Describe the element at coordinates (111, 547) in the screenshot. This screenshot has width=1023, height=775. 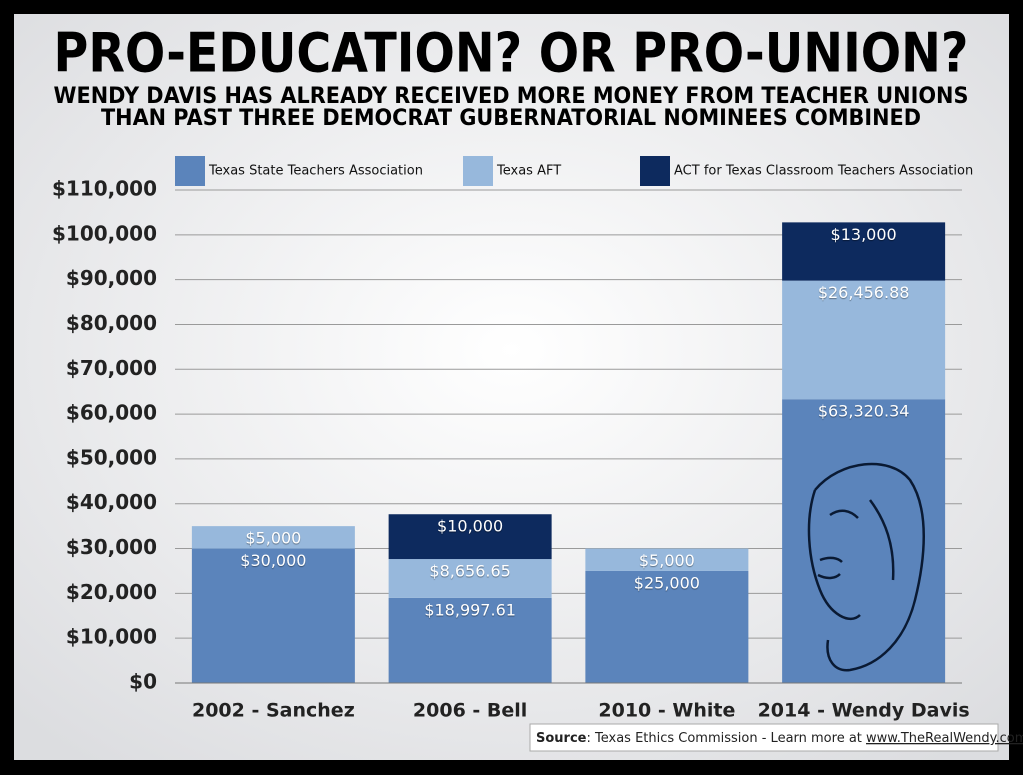
I see `y-tick-label: $30,000` at that location.